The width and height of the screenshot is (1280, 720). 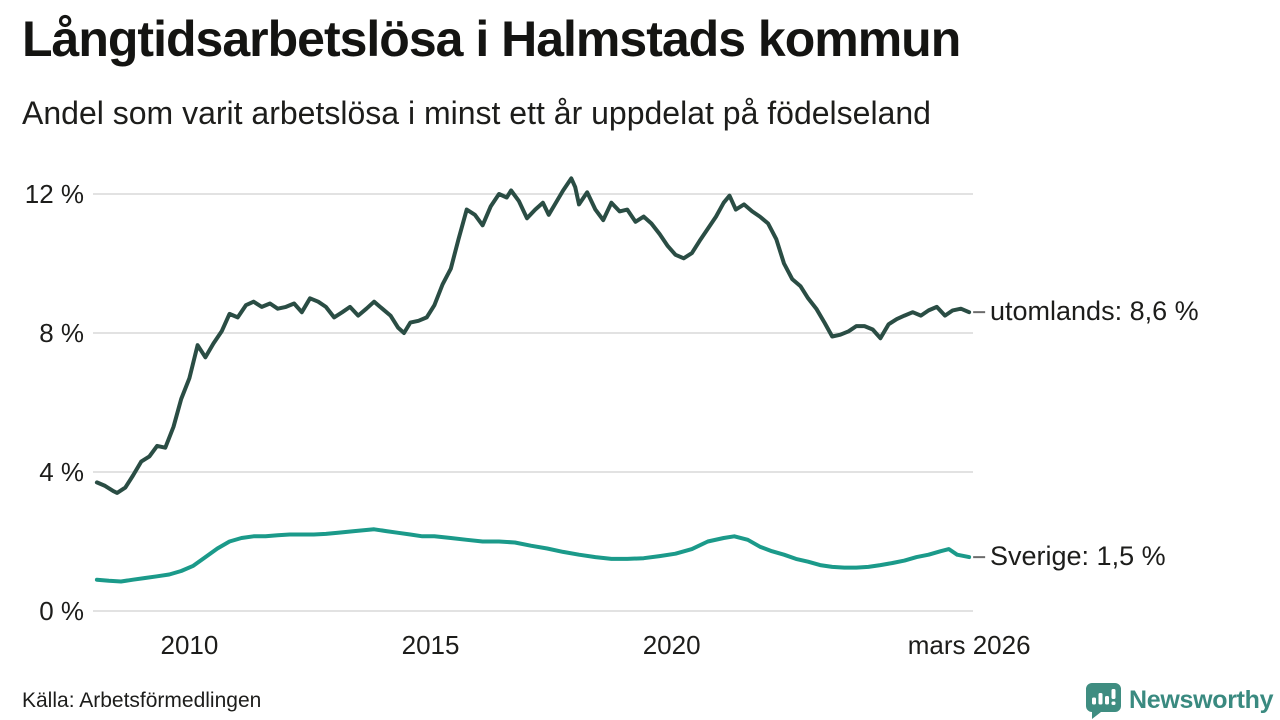 I want to click on y-axis-tick-label: 0 %, so click(x=61, y=611).